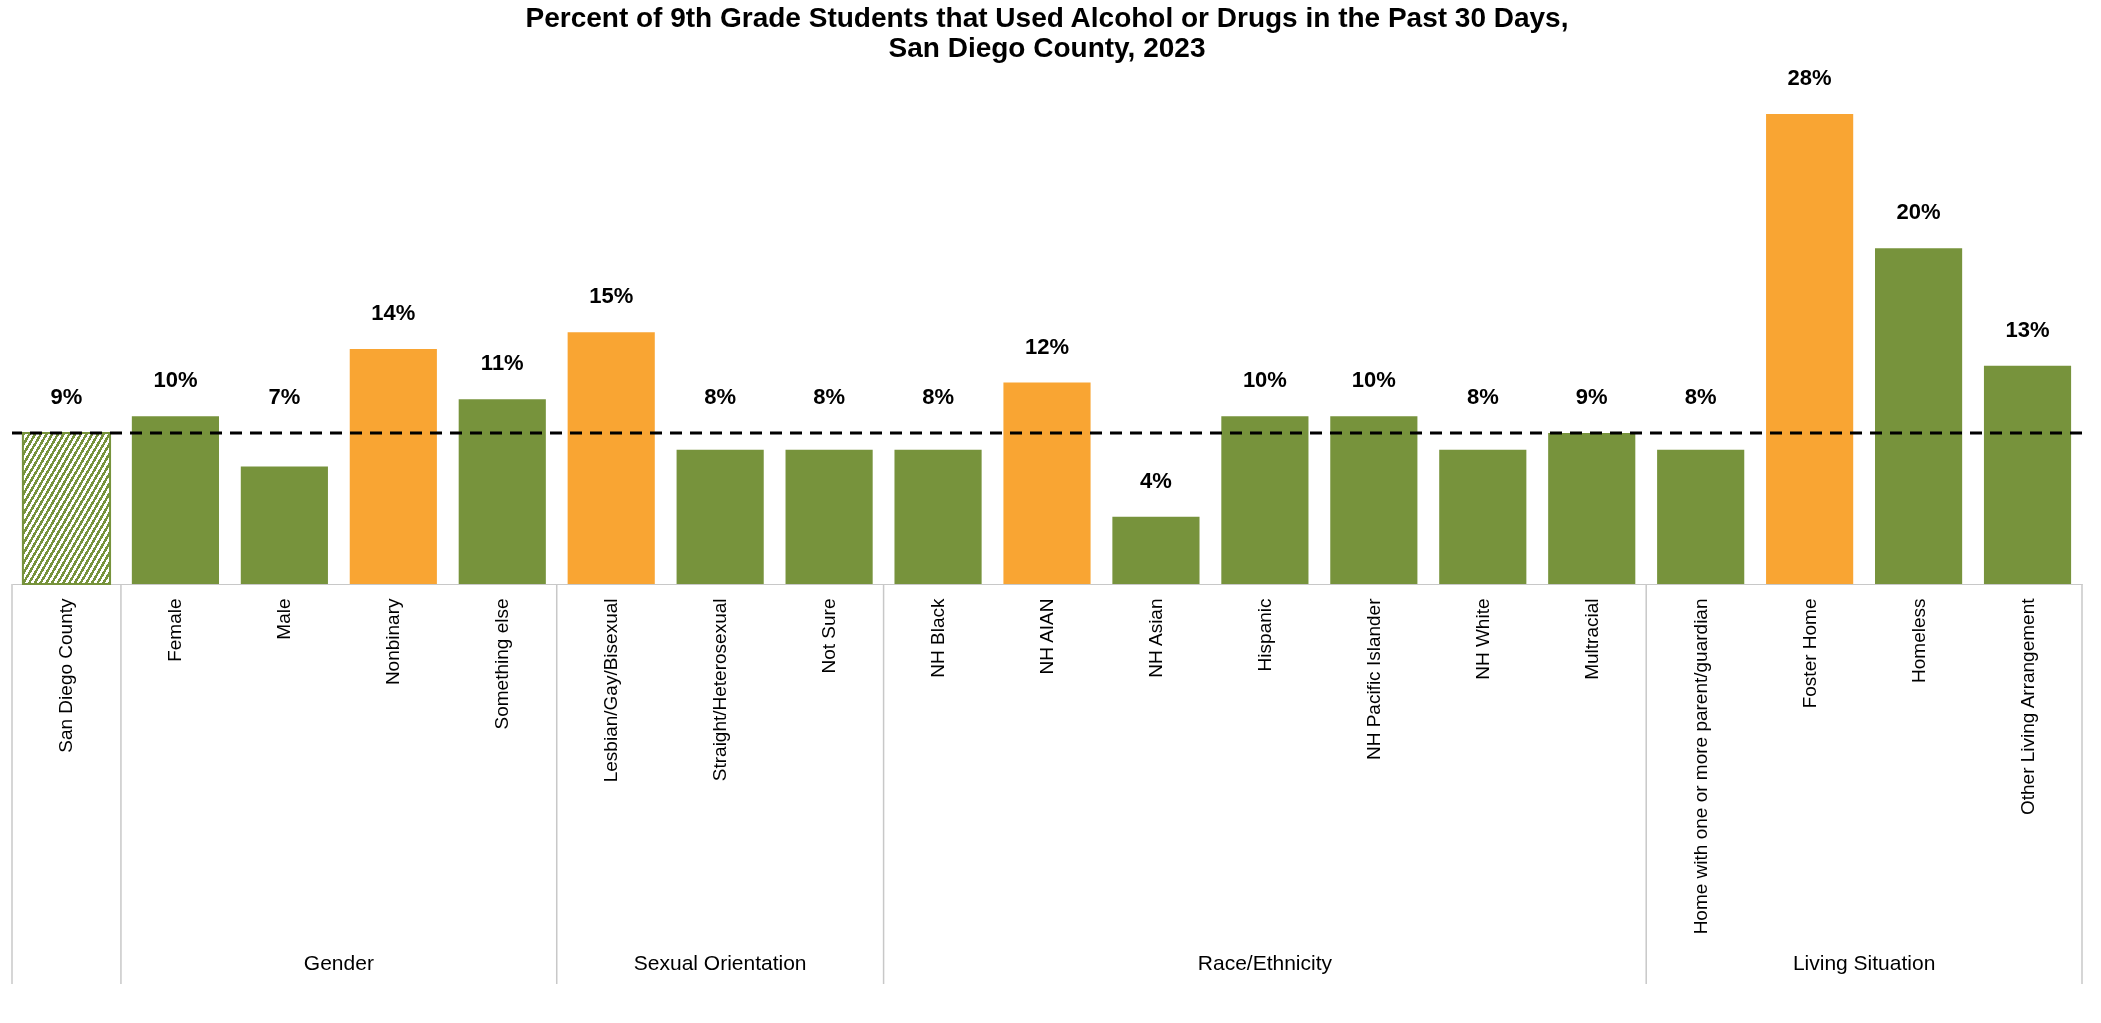  I want to click on x-tick-label: NH White, so click(1482, 639).